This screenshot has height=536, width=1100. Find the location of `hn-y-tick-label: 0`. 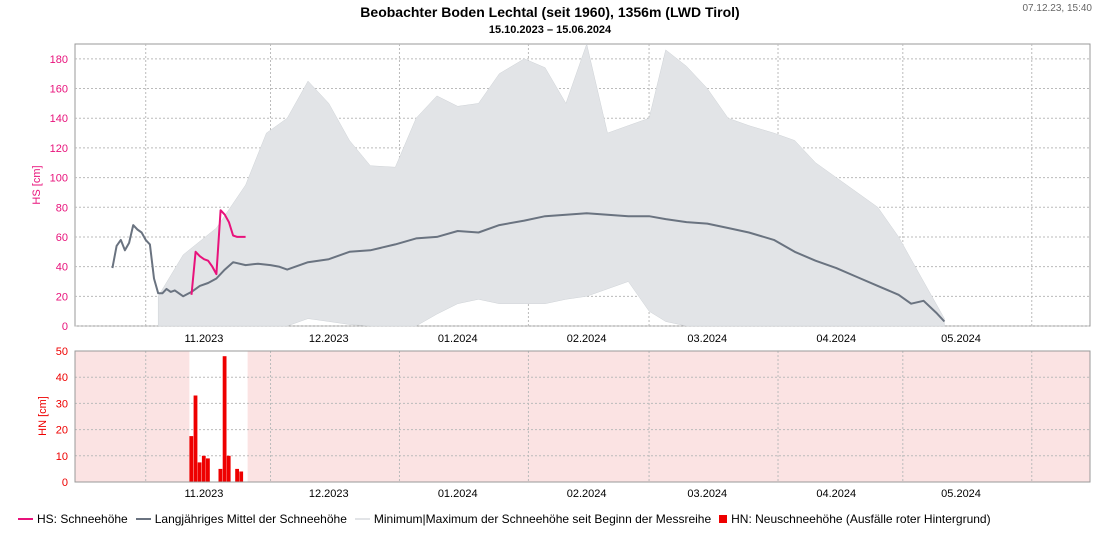

hn-y-tick-label: 0 is located at coordinates (65, 483).